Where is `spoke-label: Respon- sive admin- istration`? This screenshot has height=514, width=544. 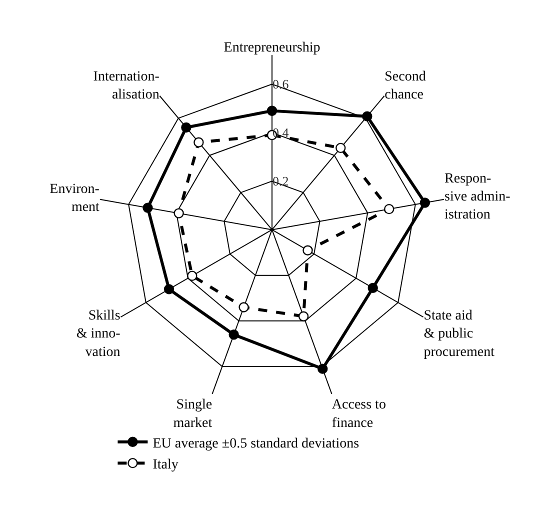 spoke-label: Respon- sive admin- istration is located at coordinates (477, 197).